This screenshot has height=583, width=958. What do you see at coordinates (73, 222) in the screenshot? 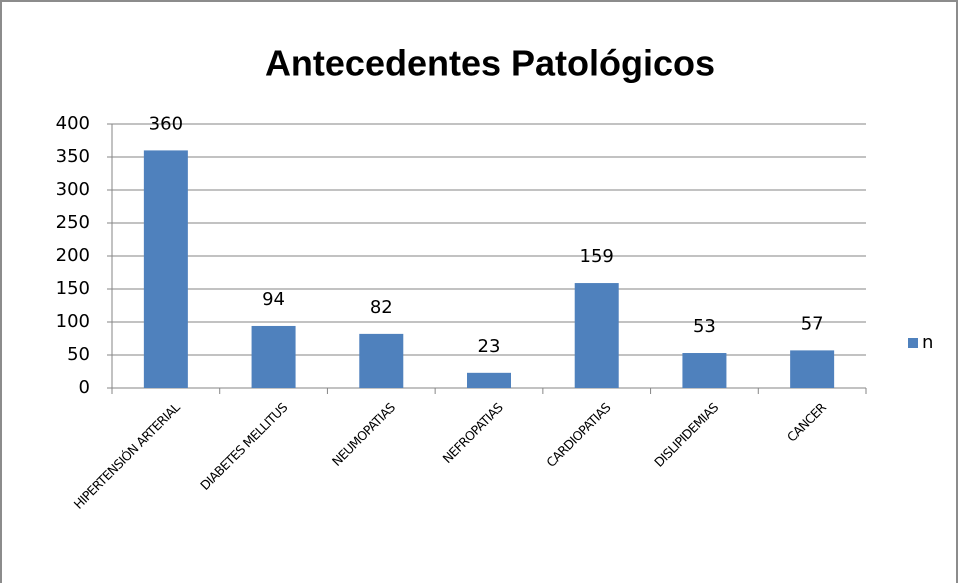
I see `y-tick-label: 250` at bounding box center [73, 222].